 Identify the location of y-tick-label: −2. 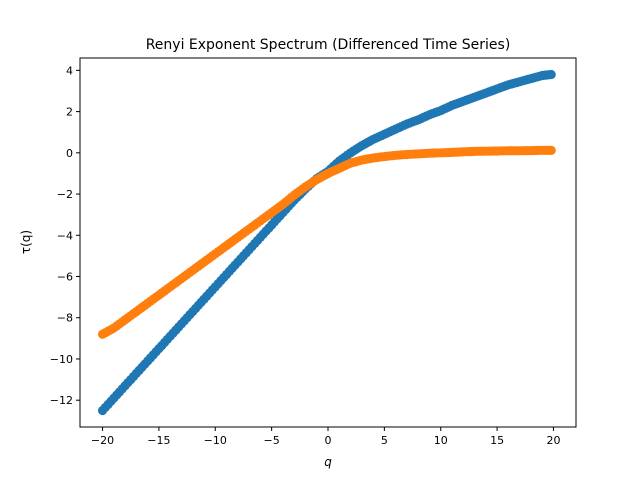
(65, 194).